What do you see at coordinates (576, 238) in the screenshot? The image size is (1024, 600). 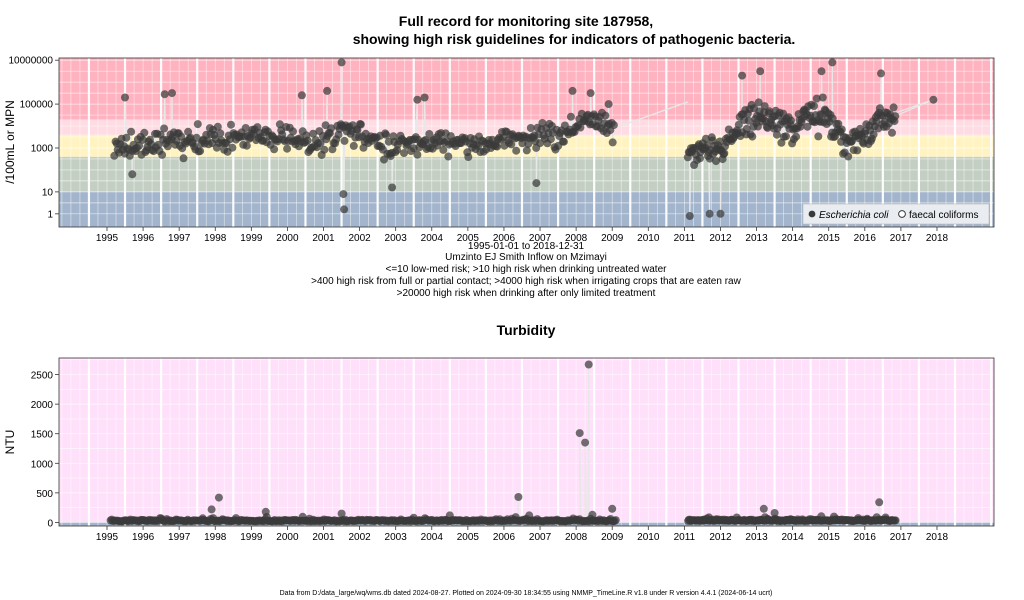 I see `x-tick-label: 2008` at bounding box center [576, 238].